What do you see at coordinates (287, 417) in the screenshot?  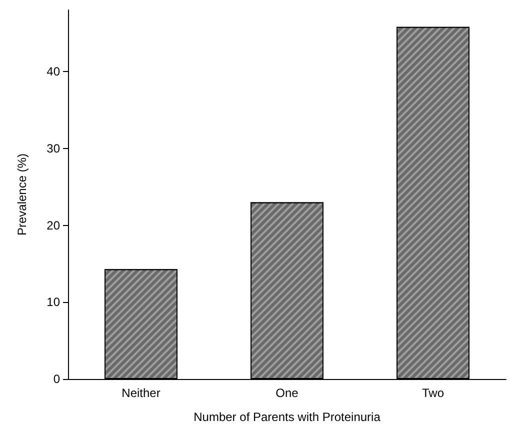 I see `x-axis-title: Number of Parents with Proteinuria` at bounding box center [287, 417].